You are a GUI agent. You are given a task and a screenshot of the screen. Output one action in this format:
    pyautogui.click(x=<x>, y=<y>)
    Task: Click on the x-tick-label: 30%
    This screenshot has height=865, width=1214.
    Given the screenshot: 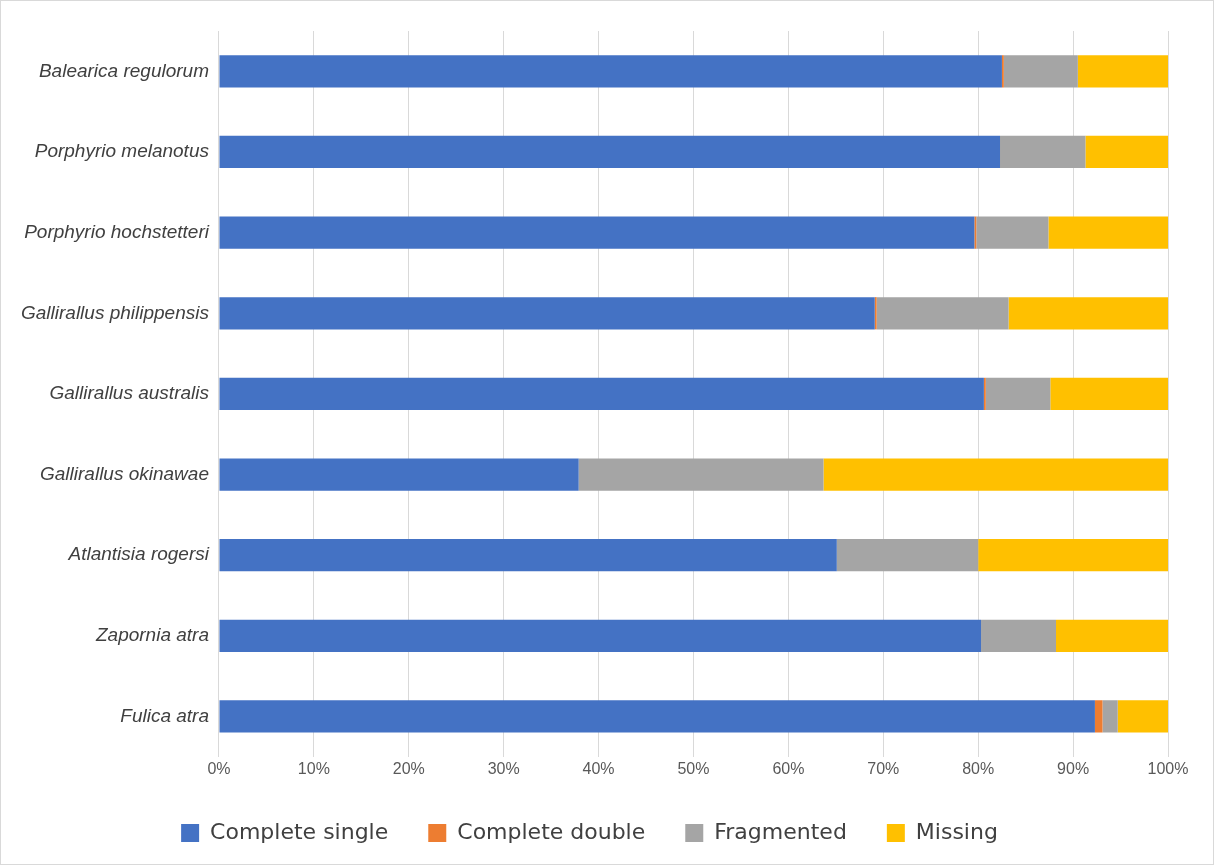 What is the action you would take?
    pyautogui.click(x=503, y=768)
    